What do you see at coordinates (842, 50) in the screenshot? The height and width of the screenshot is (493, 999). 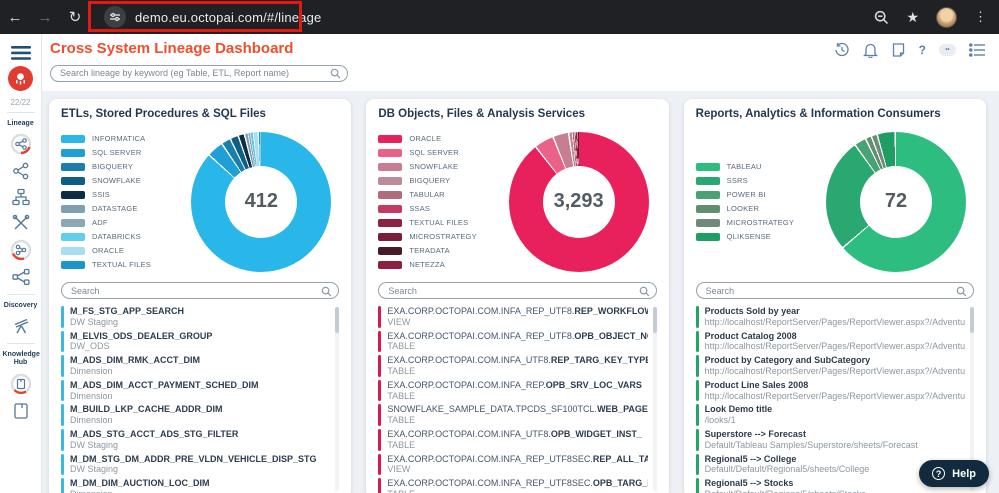 I see `history-icon` at bounding box center [842, 50].